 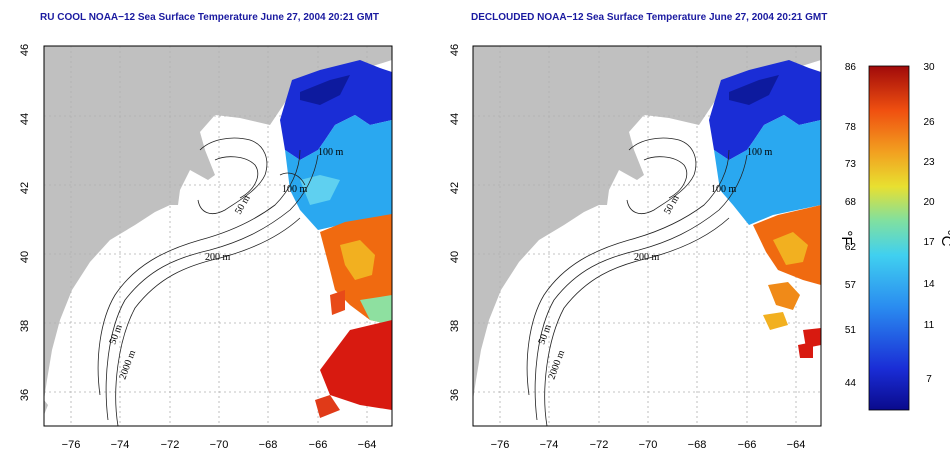 I want to click on c-tick: 17, so click(x=929, y=242).